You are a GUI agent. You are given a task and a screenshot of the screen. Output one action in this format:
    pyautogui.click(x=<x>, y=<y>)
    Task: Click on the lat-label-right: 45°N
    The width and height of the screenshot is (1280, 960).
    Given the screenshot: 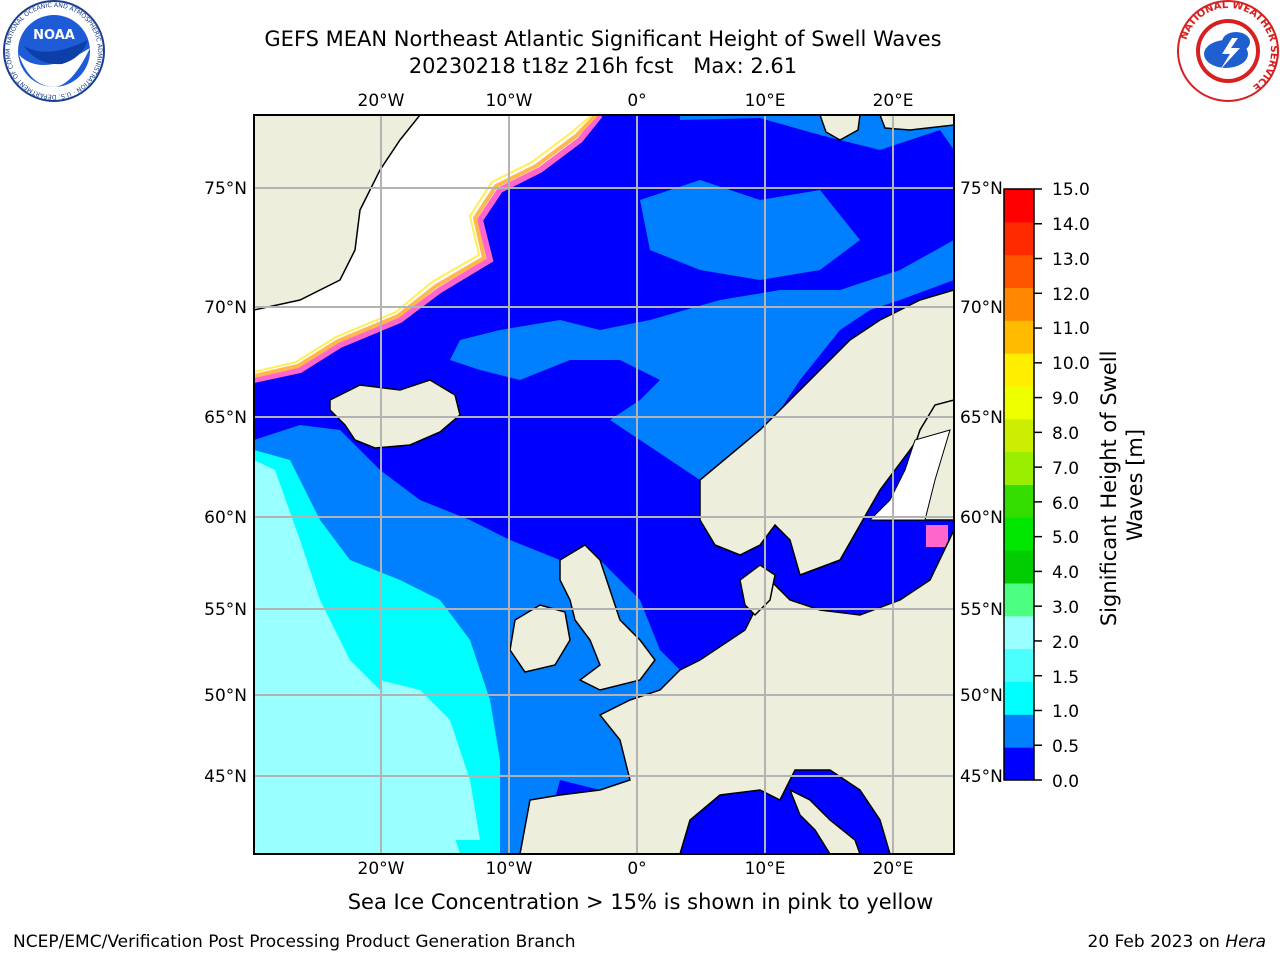 What is the action you would take?
    pyautogui.click(x=981, y=777)
    